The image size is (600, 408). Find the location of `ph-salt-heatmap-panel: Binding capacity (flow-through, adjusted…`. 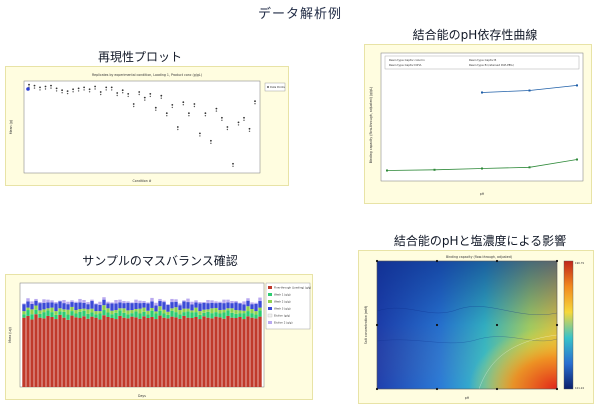

ph-salt-heatmap-panel: Binding capacity (flow-through, adjusted… is located at coordinates (476, 327).